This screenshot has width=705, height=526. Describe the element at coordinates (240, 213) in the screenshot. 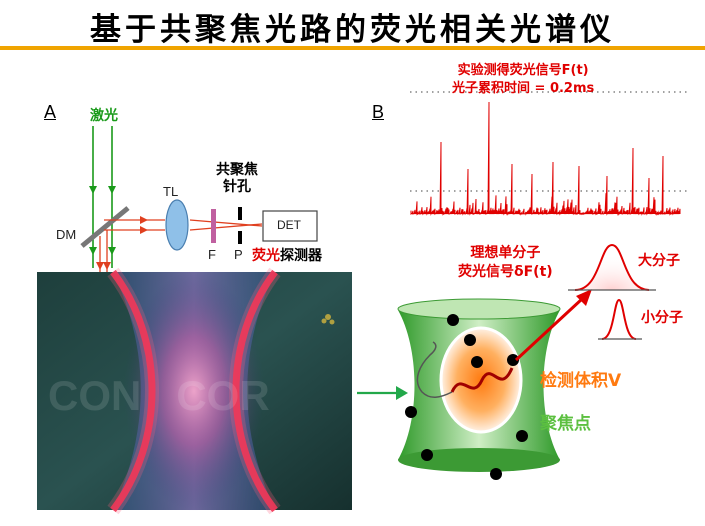

I see `pinhole-top` at that location.